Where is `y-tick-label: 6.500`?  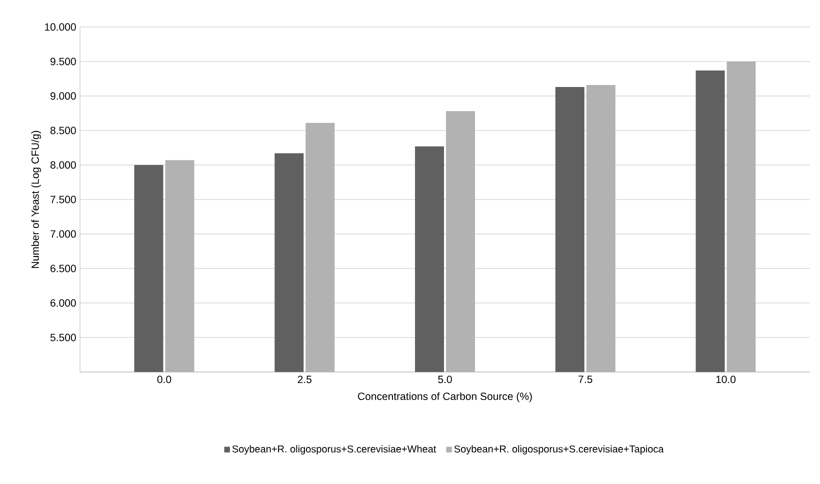 y-tick-label: 6.500 is located at coordinates (63, 268).